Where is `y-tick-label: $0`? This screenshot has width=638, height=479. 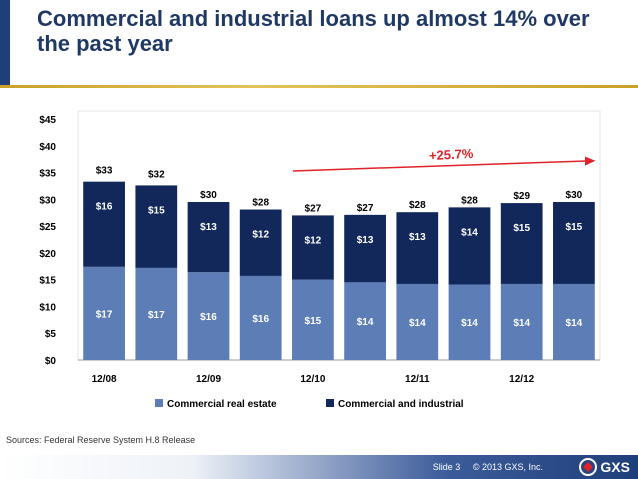 y-tick-label: $0 is located at coordinates (51, 361).